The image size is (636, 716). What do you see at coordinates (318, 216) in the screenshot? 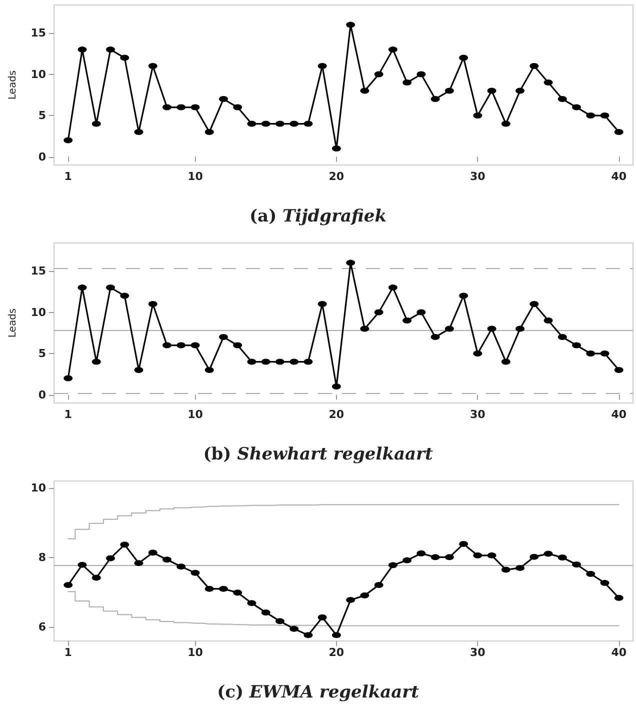
I see `text: (a) Tijdgrafiek` at bounding box center [318, 216].